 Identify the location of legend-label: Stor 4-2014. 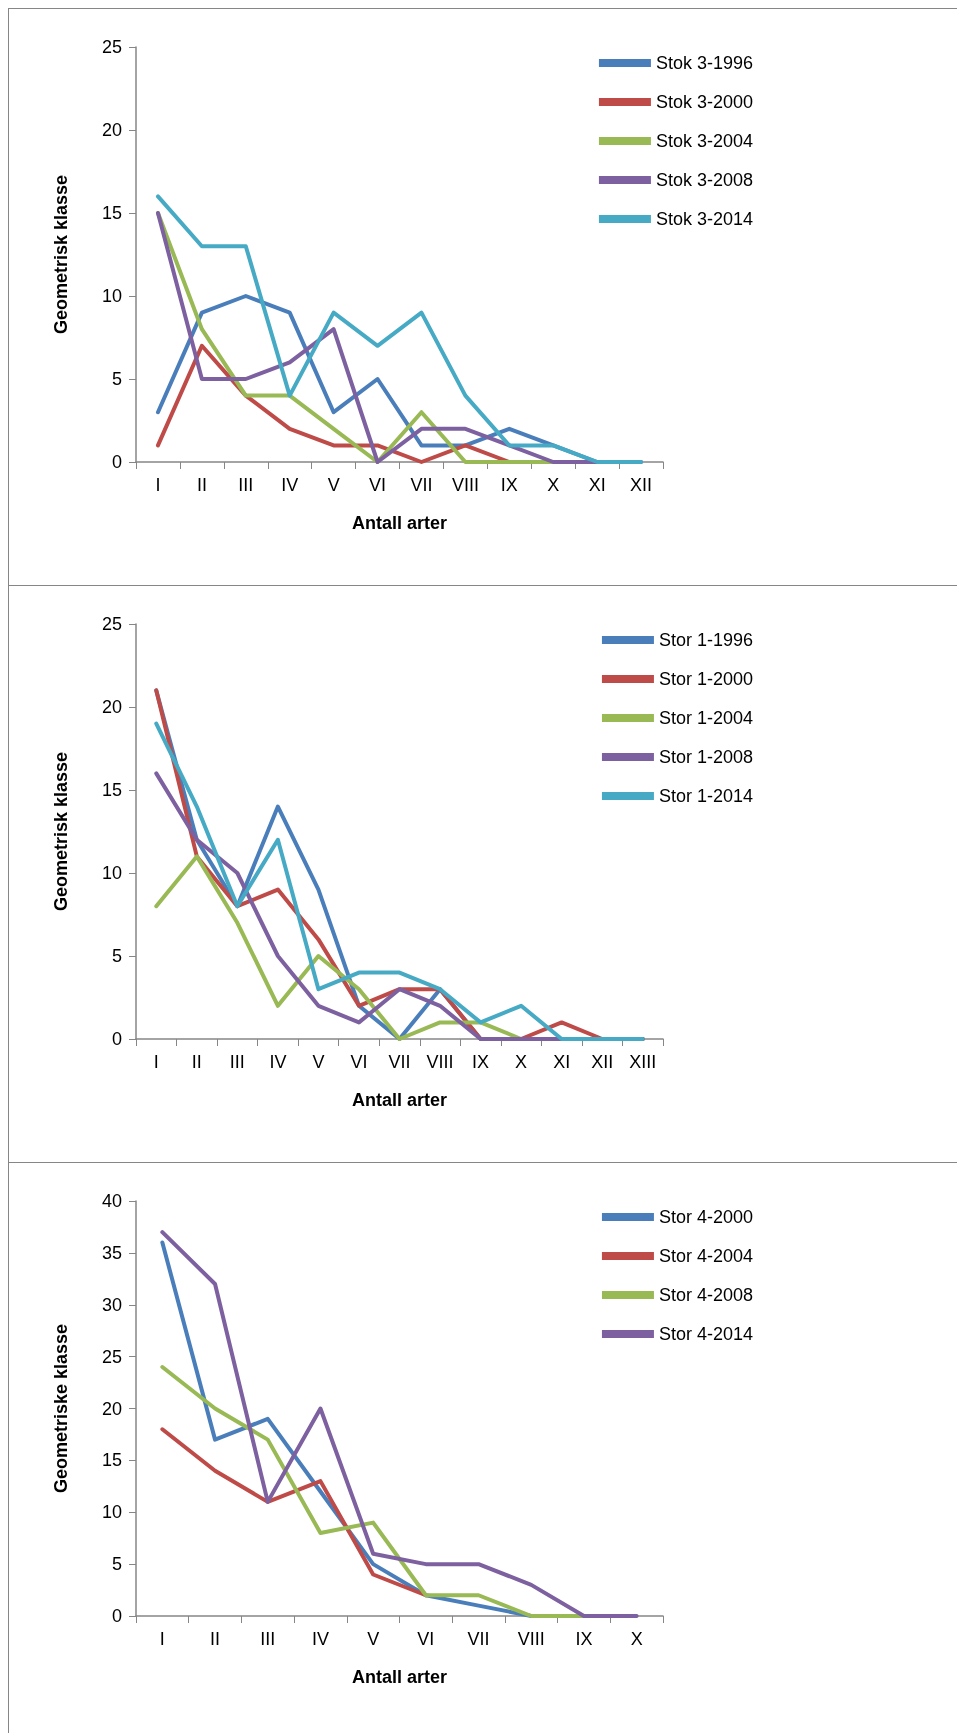
(705, 1334).